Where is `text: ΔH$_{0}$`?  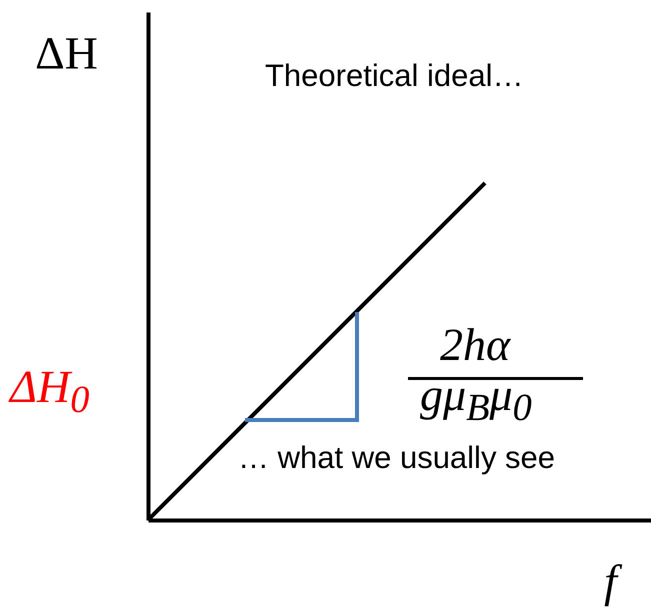 text: ΔH$_{0}$ is located at coordinates (50, 391).